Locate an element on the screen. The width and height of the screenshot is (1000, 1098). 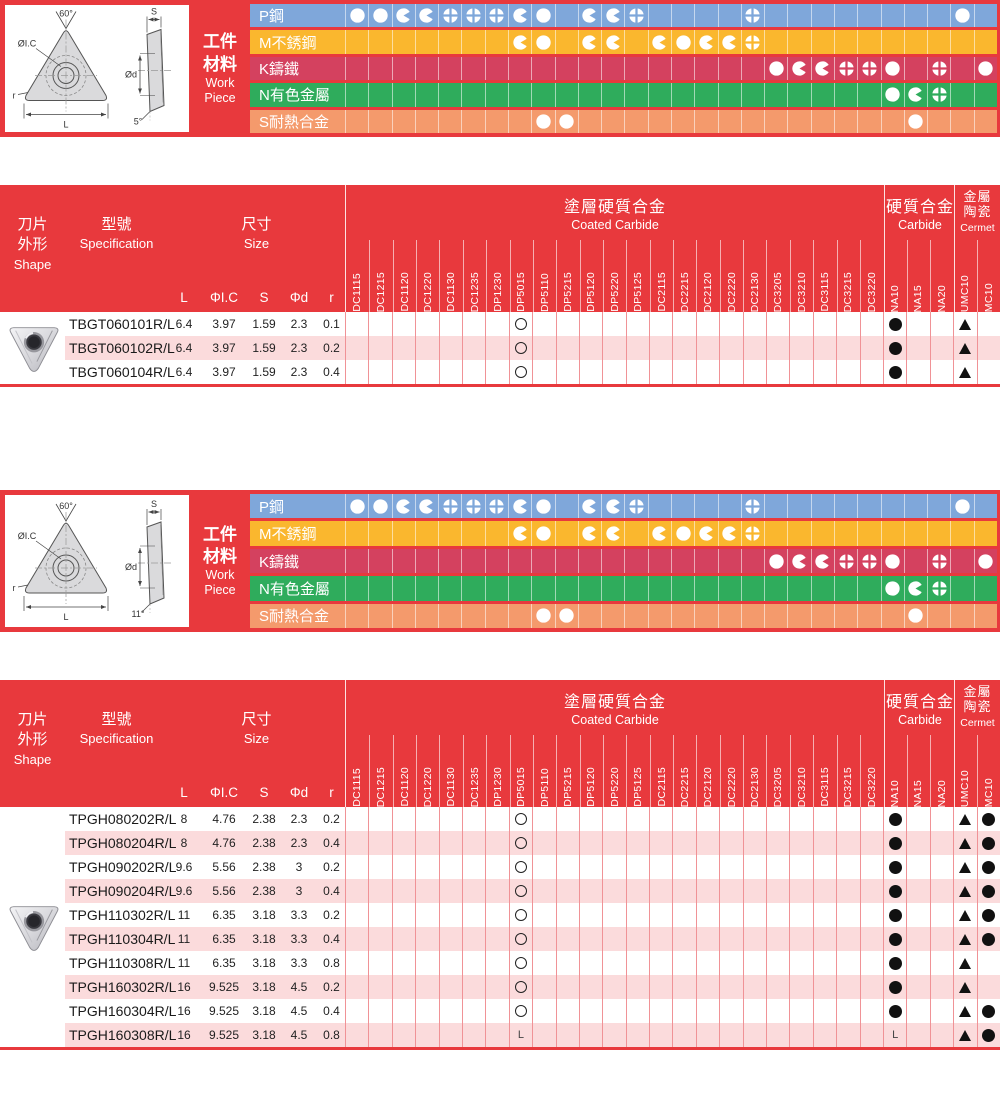
svg-text: S is located at coordinates (154, 504).